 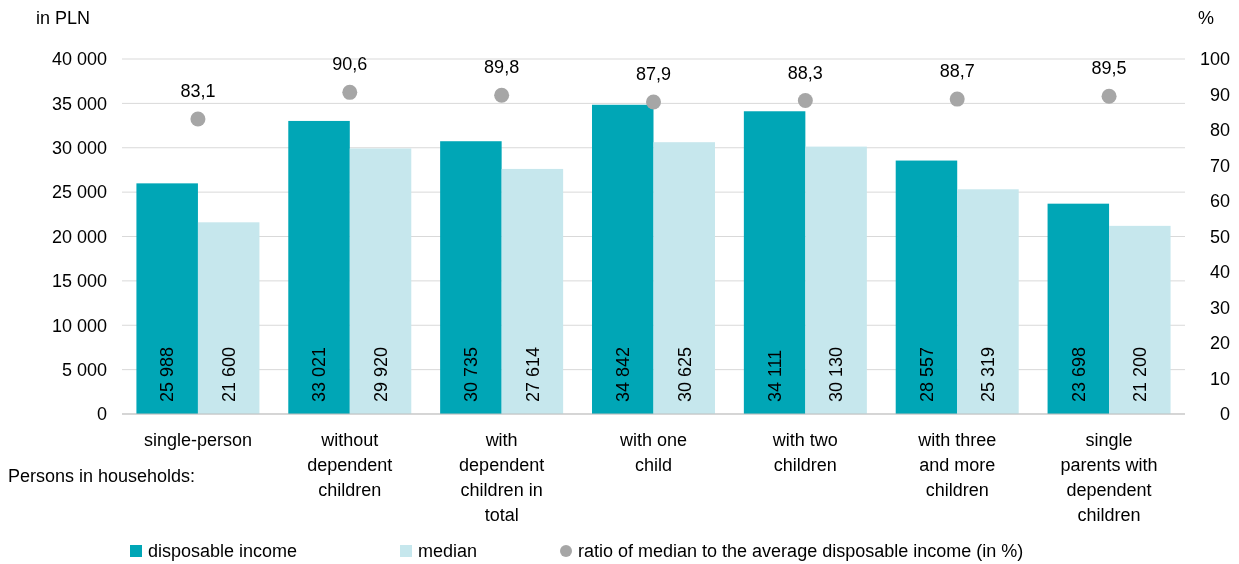 What do you see at coordinates (623, 374) in the screenshot?
I see `data-label: 34 842` at bounding box center [623, 374].